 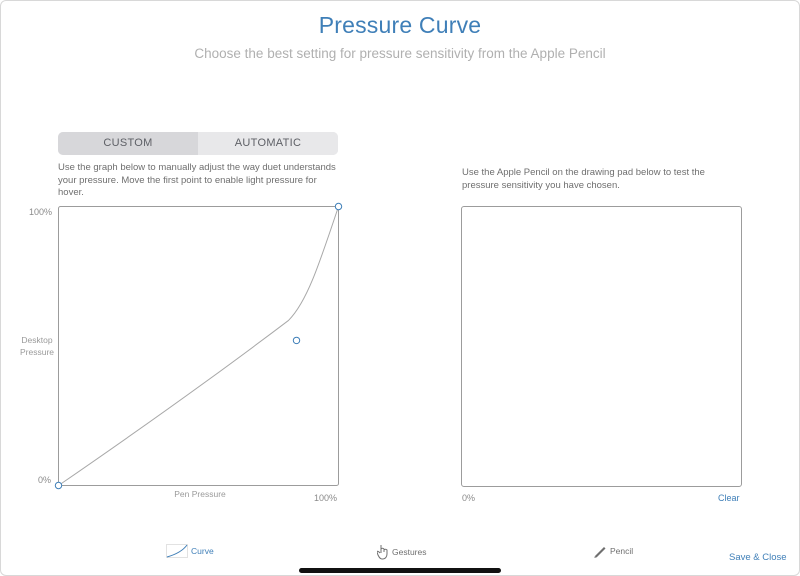 What do you see at coordinates (382, 552) in the screenshot?
I see `hand-pointer-icon` at bounding box center [382, 552].